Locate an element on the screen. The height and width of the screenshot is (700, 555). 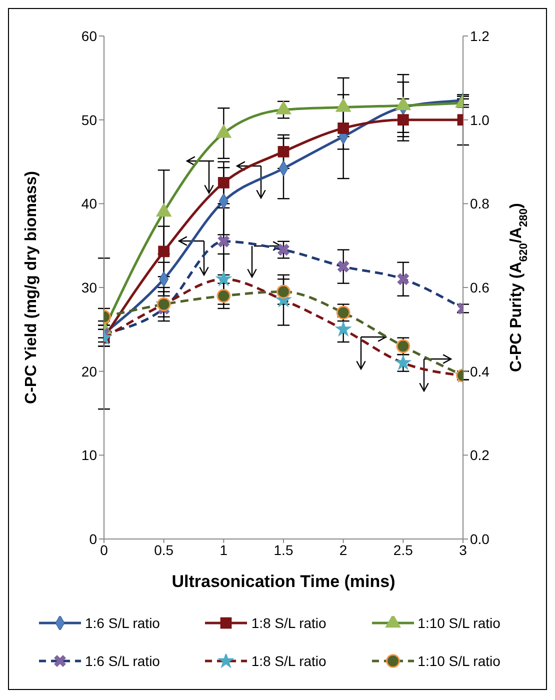
y-axis-title: C-PC Yield (mg/g dry biomass) is located at coordinates (31, 287).